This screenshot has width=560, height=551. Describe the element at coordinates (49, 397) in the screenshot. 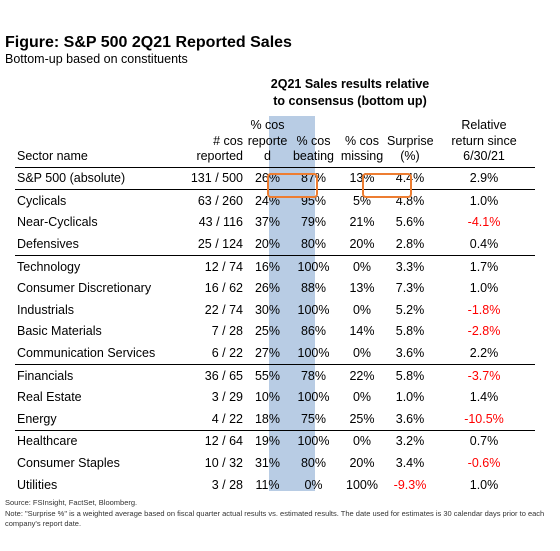

I see `sector-name-cell: Real Estate` at that location.